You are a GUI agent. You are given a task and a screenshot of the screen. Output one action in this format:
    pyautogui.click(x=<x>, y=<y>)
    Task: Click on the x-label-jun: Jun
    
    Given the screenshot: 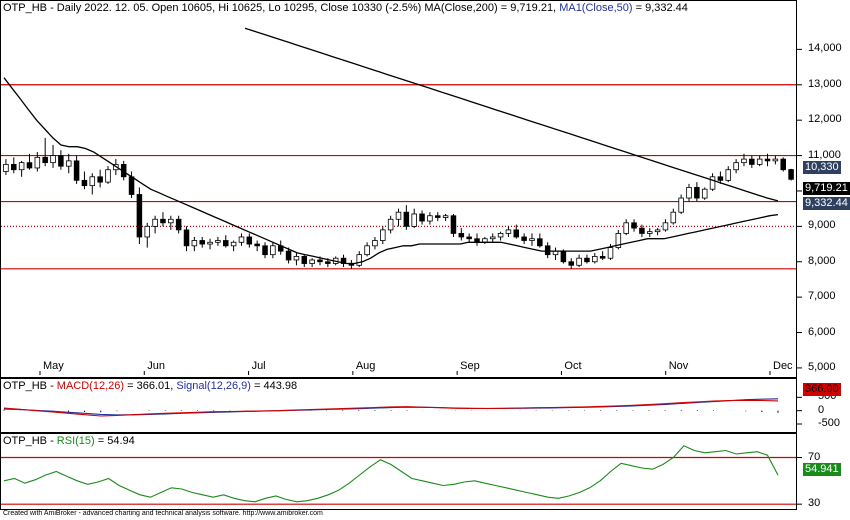 What is the action you would take?
    pyautogui.click(x=156, y=366)
    